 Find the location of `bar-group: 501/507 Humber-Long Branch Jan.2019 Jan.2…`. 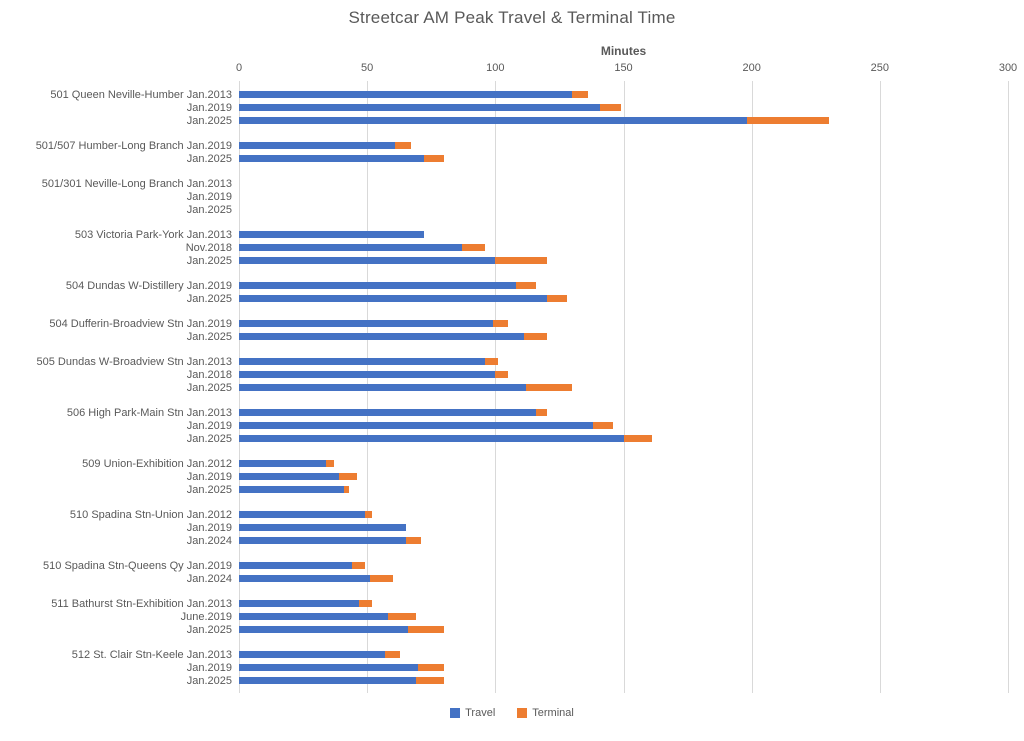

bar-group: 501/507 Humber-Long Branch Jan.2019 Jan.2… is located at coordinates (512, 152).